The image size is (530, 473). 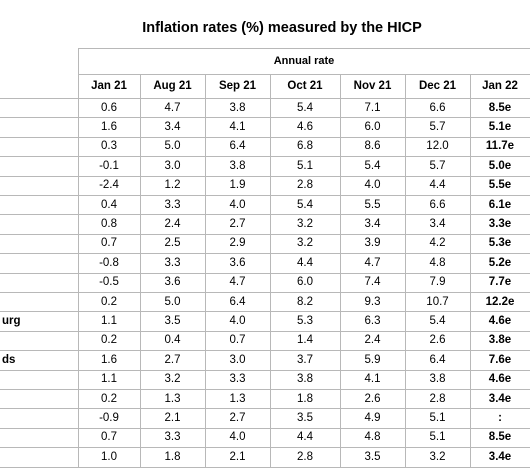 What do you see at coordinates (500, 243) in the screenshot?
I see `cell: 5.3e` at bounding box center [500, 243].